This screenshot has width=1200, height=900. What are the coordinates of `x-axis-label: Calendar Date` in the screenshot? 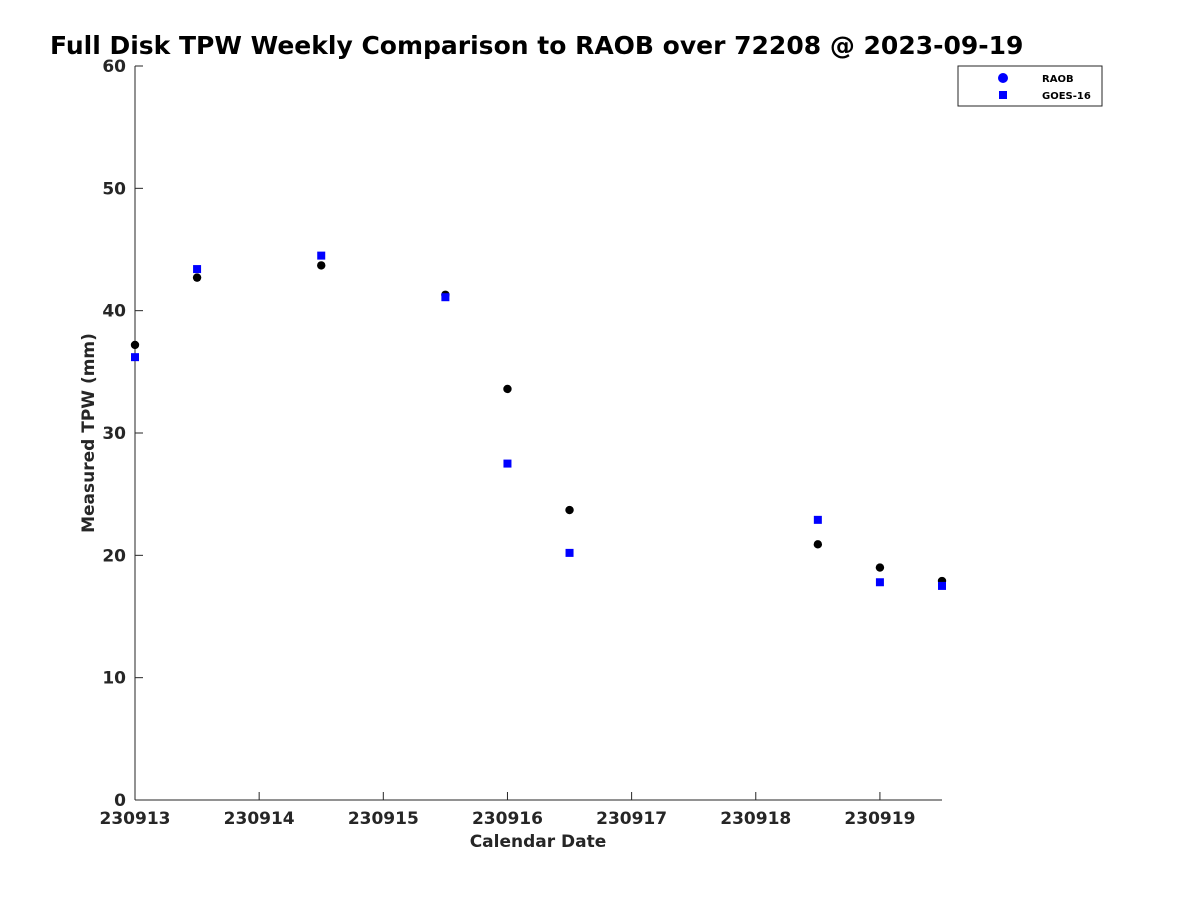 It's located at (538, 842).